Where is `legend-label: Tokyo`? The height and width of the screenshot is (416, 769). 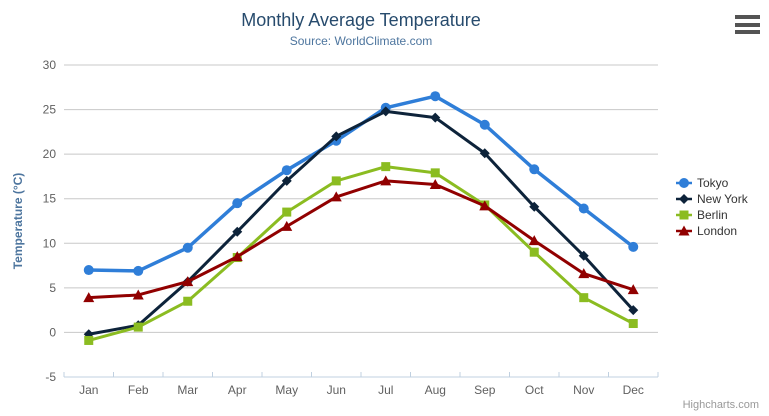 legend-label: Tokyo is located at coordinates (713, 183).